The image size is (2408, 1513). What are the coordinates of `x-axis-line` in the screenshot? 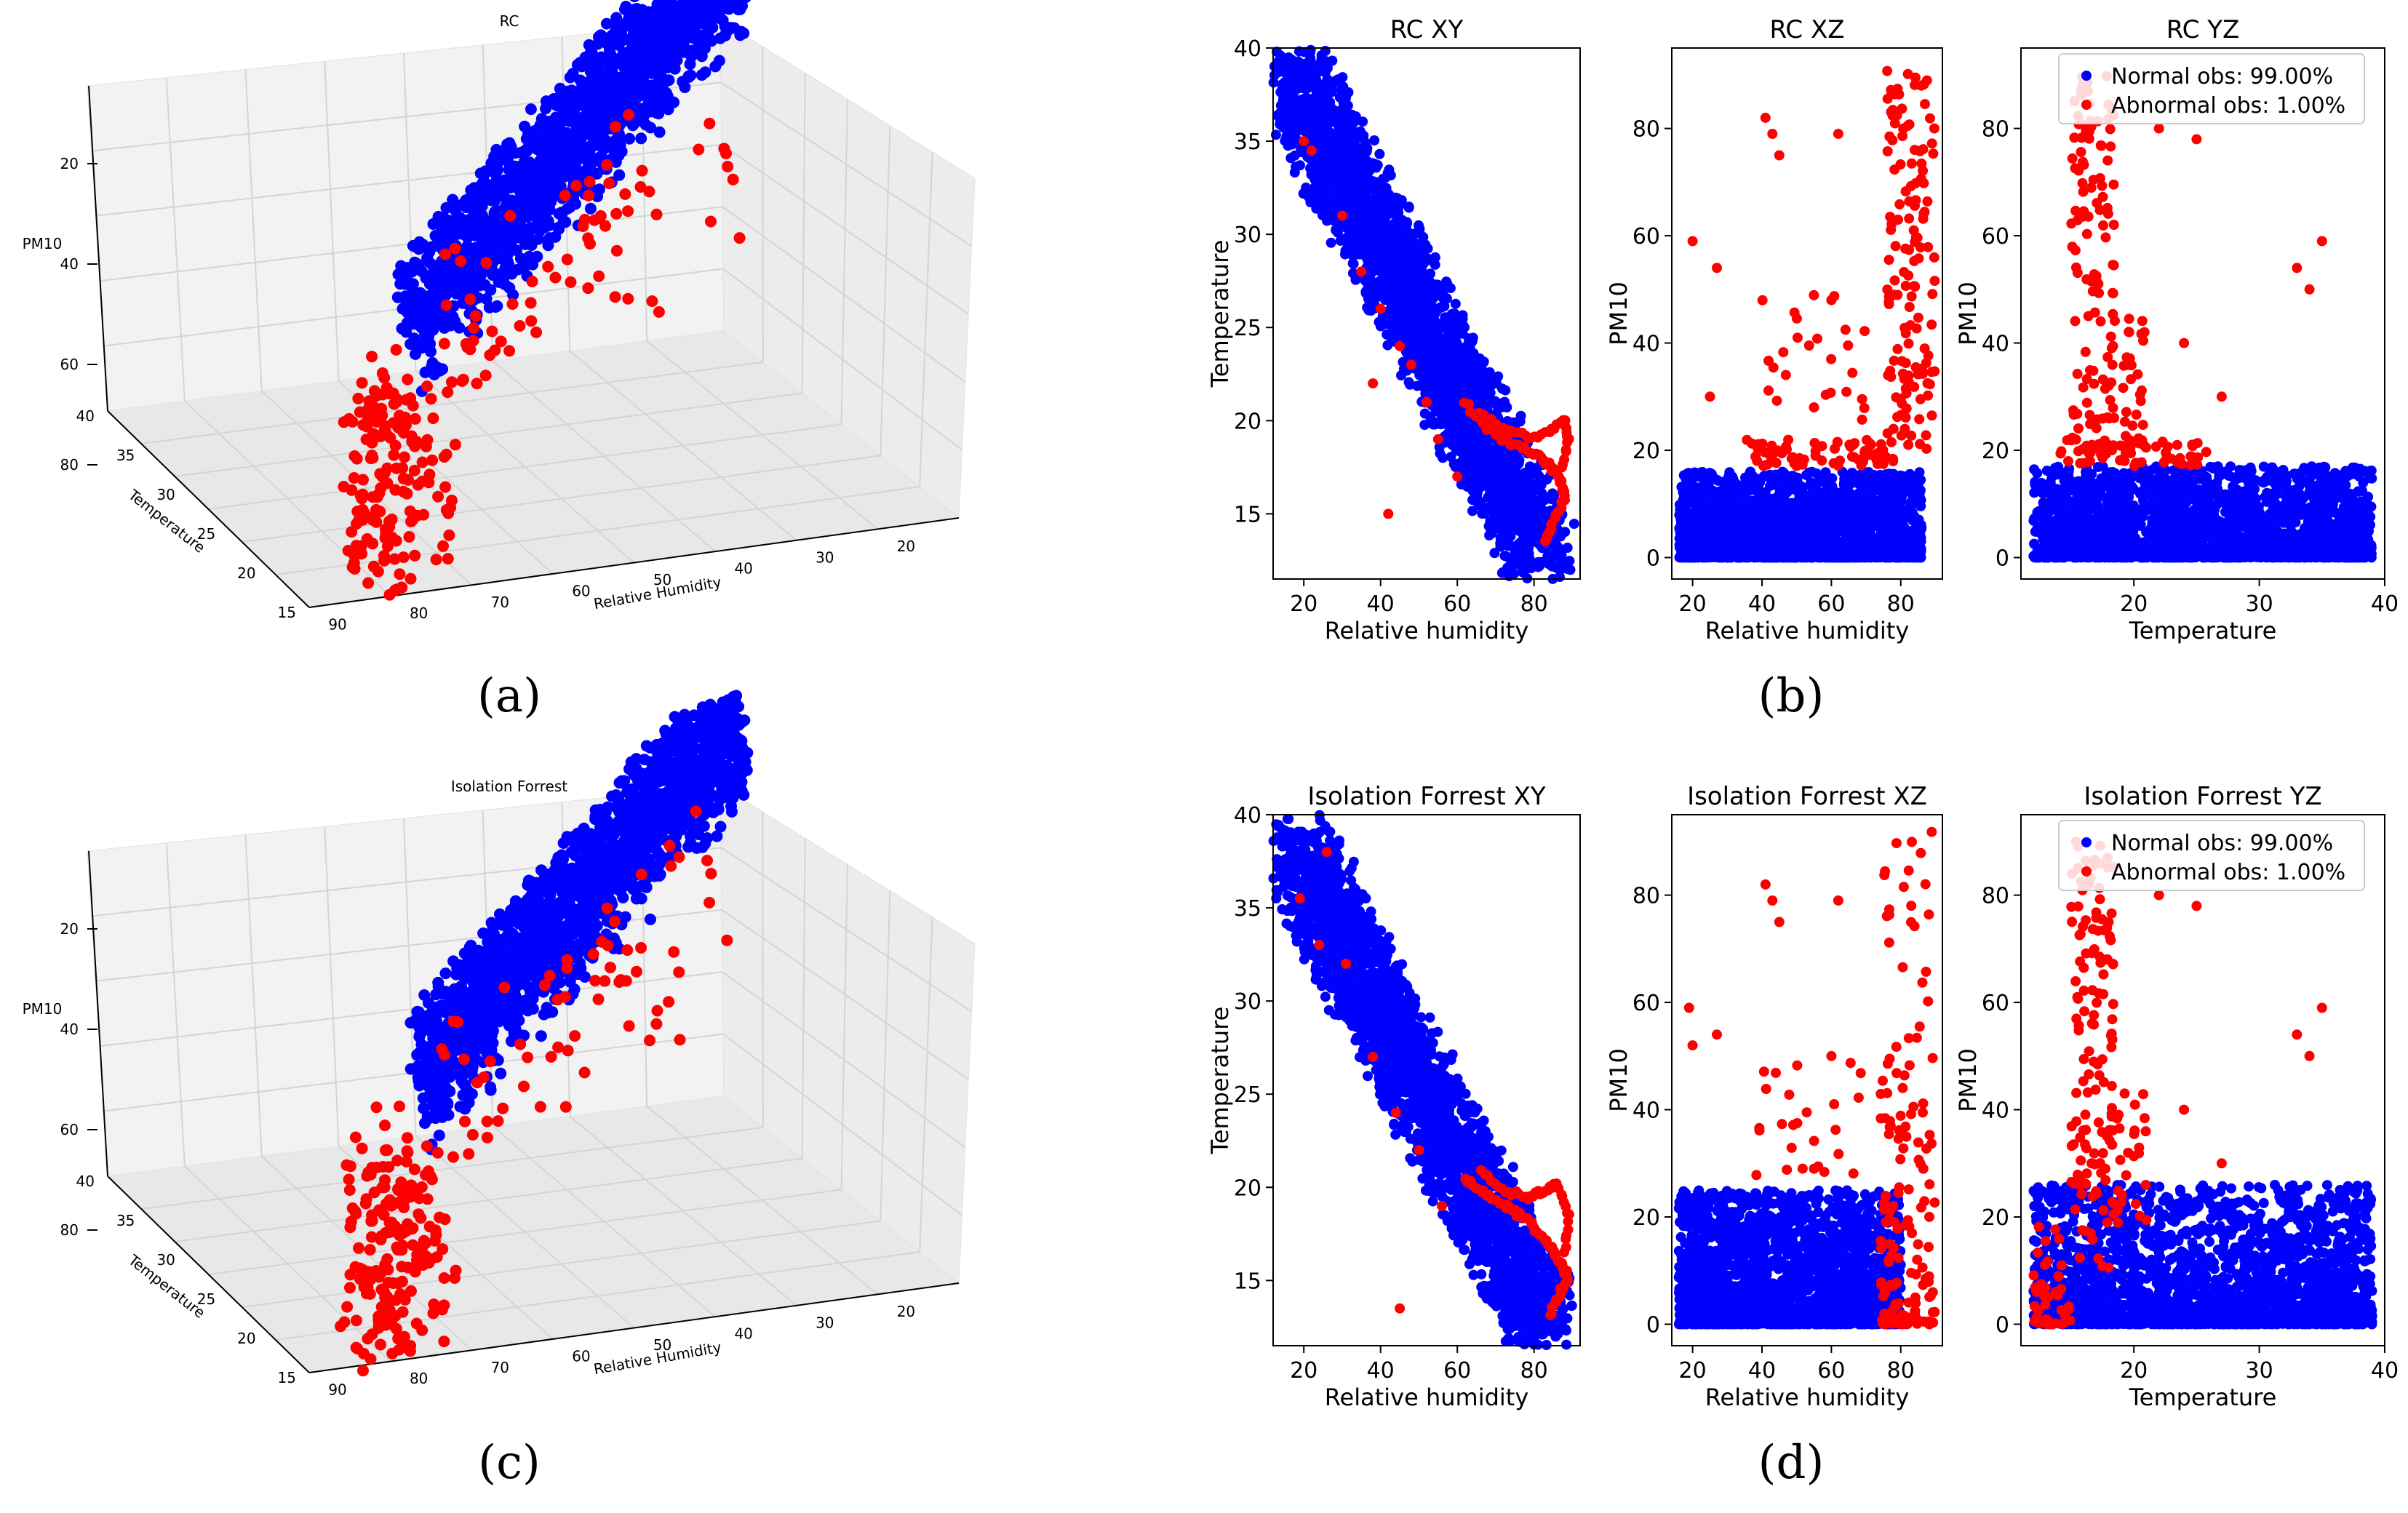 It's located at (634, 562).